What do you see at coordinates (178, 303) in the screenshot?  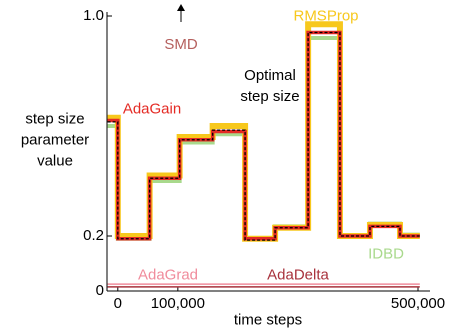 I see `x-tick-label: 100,000` at bounding box center [178, 303].